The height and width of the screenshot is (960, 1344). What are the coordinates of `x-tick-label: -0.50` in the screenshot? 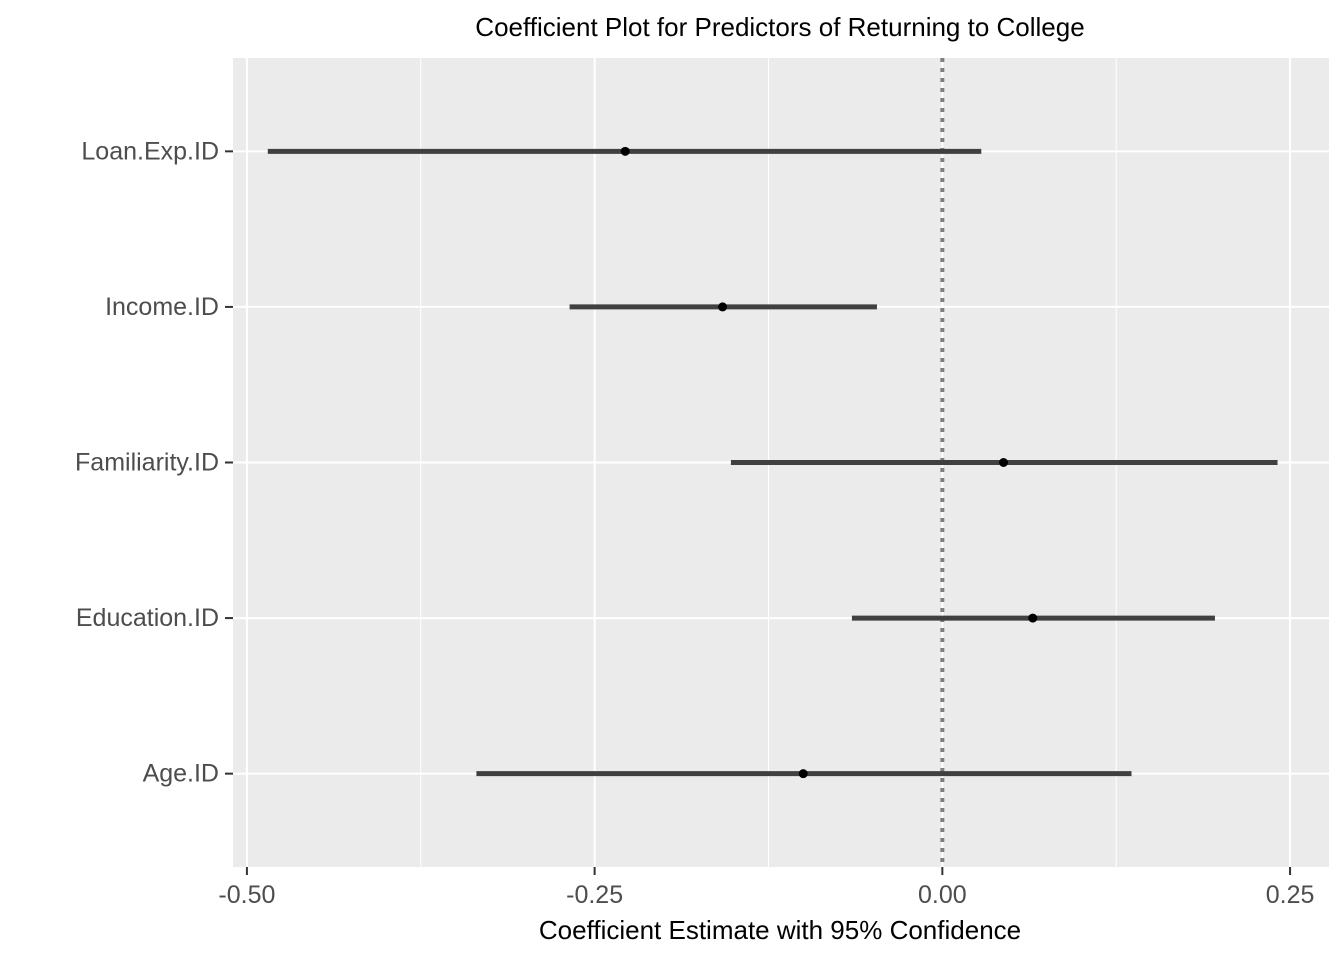 It's located at (246, 895).